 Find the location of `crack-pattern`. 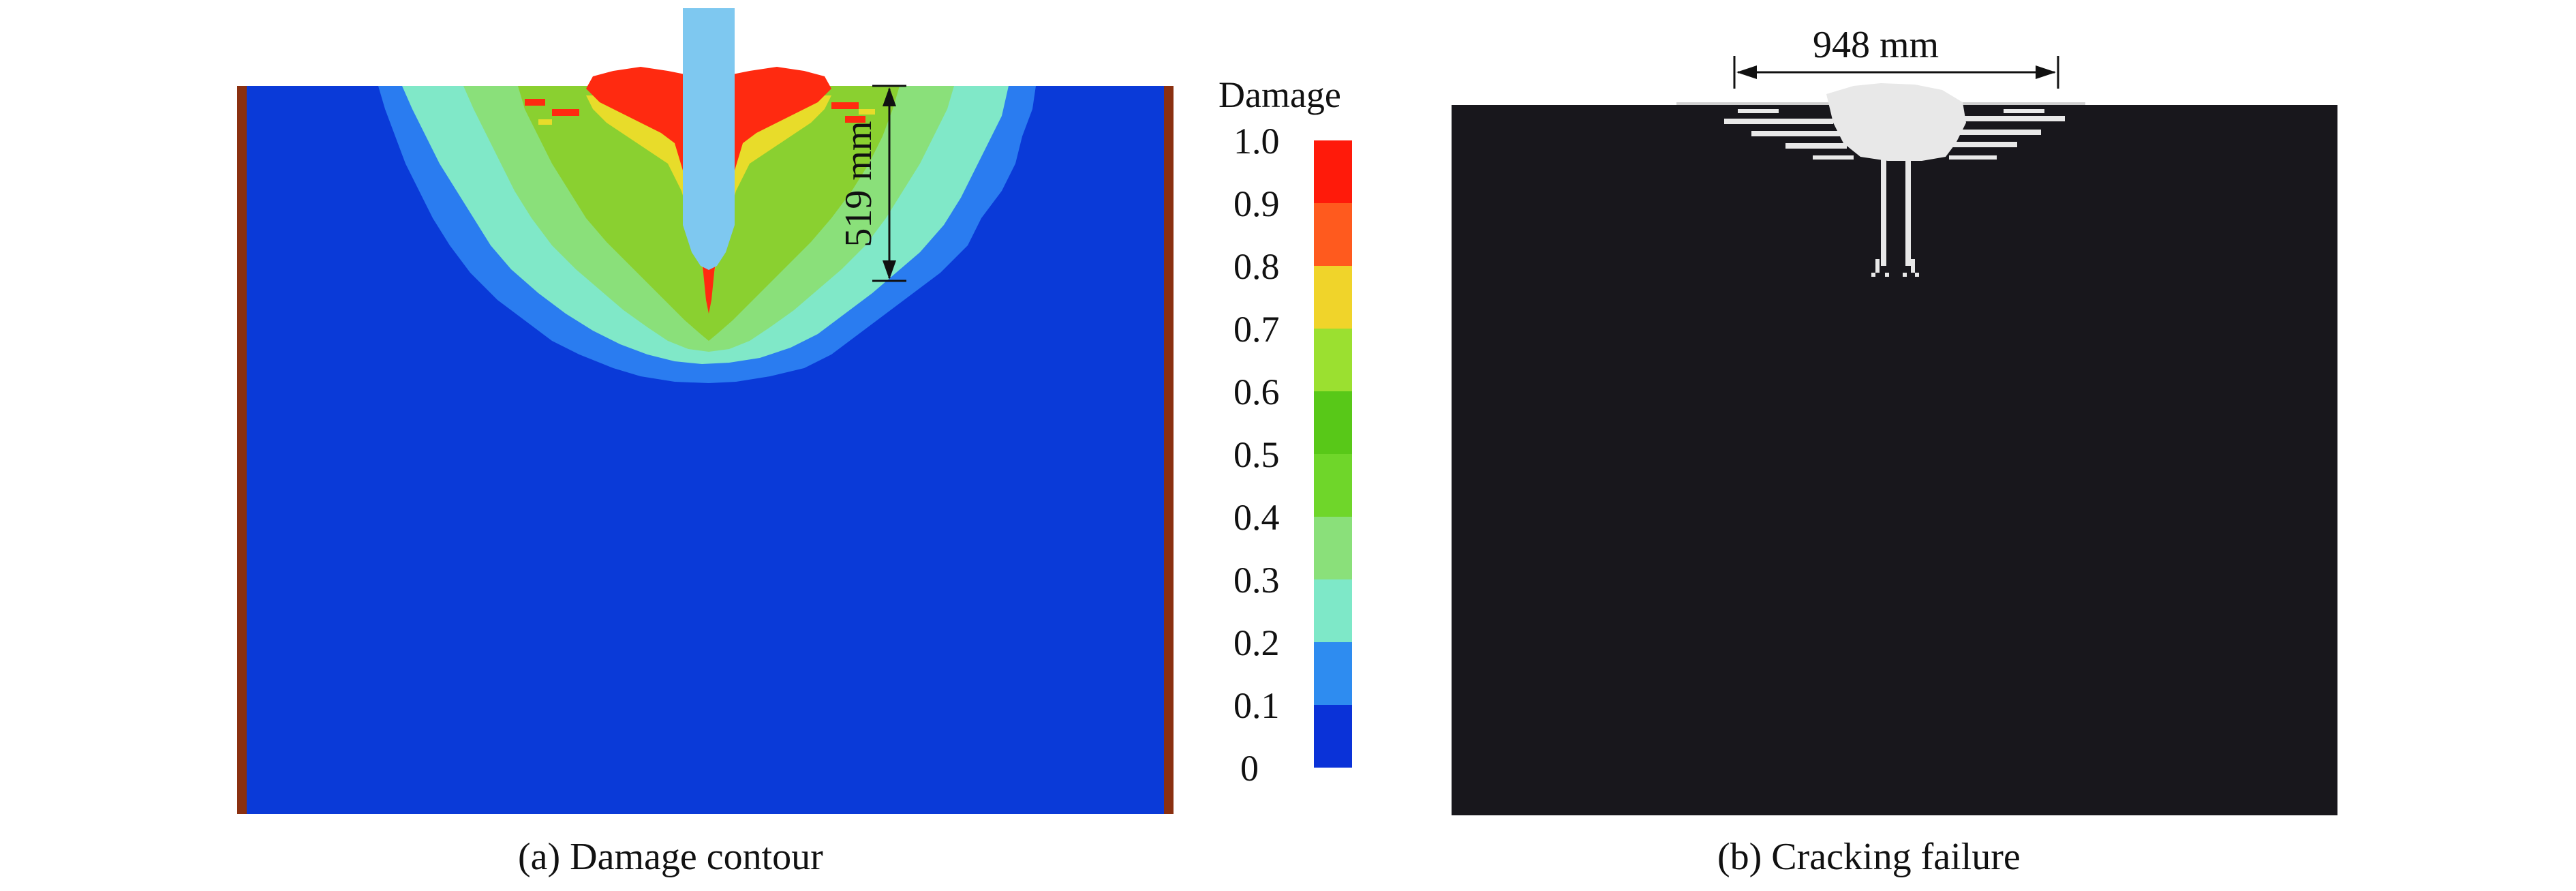

crack-pattern is located at coordinates (1894, 180).